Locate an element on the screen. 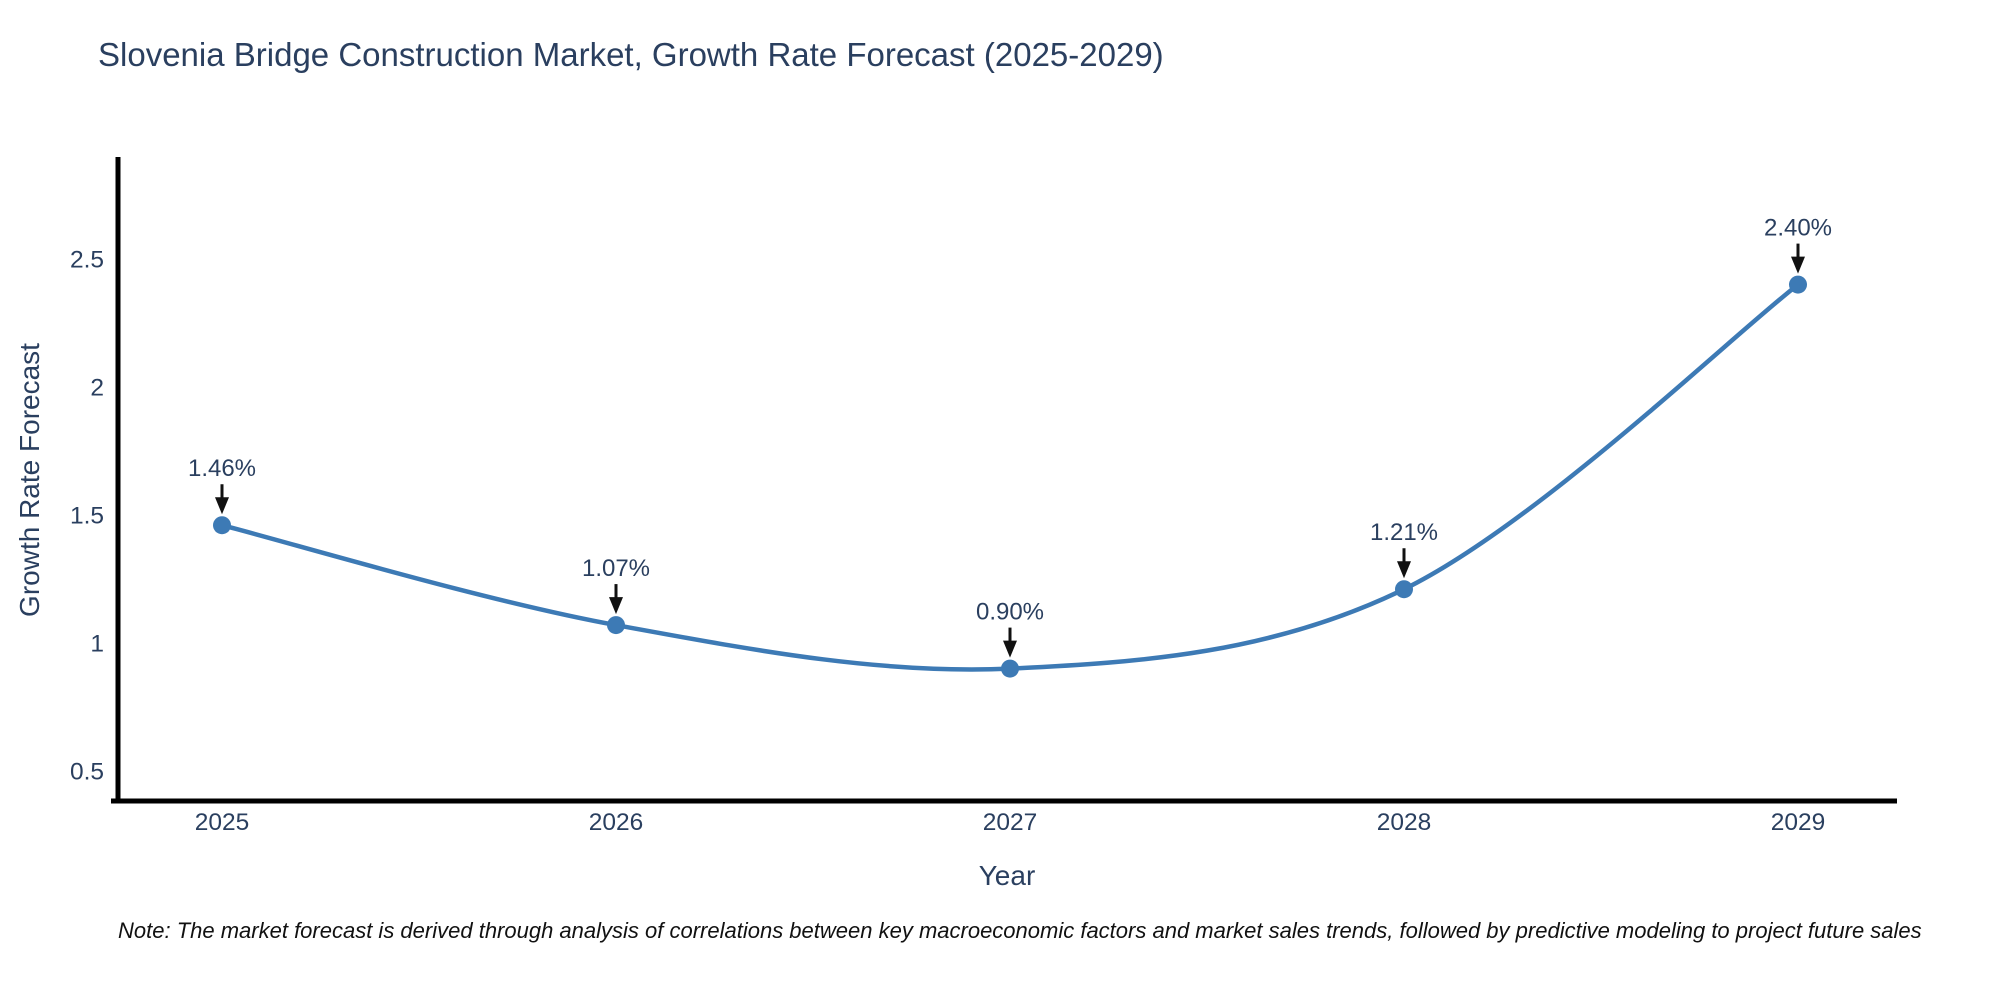 The height and width of the screenshot is (1005, 2000). x-tick-label: 2029 is located at coordinates (1798, 822).